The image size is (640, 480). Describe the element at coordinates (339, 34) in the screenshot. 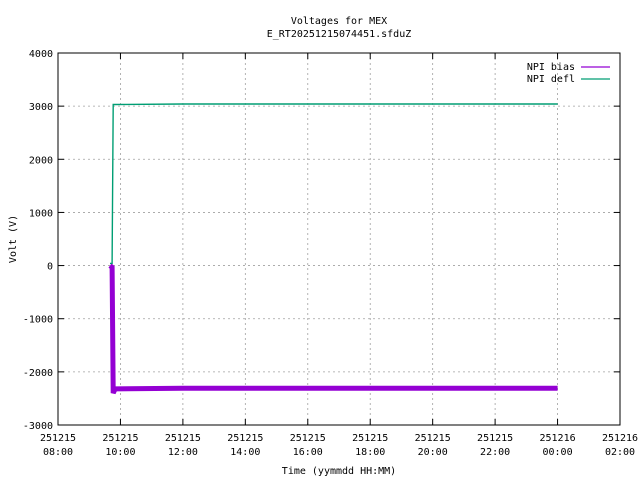

I see `chart-subtitle: E_RT20251215074451.sfduZ` at that location.